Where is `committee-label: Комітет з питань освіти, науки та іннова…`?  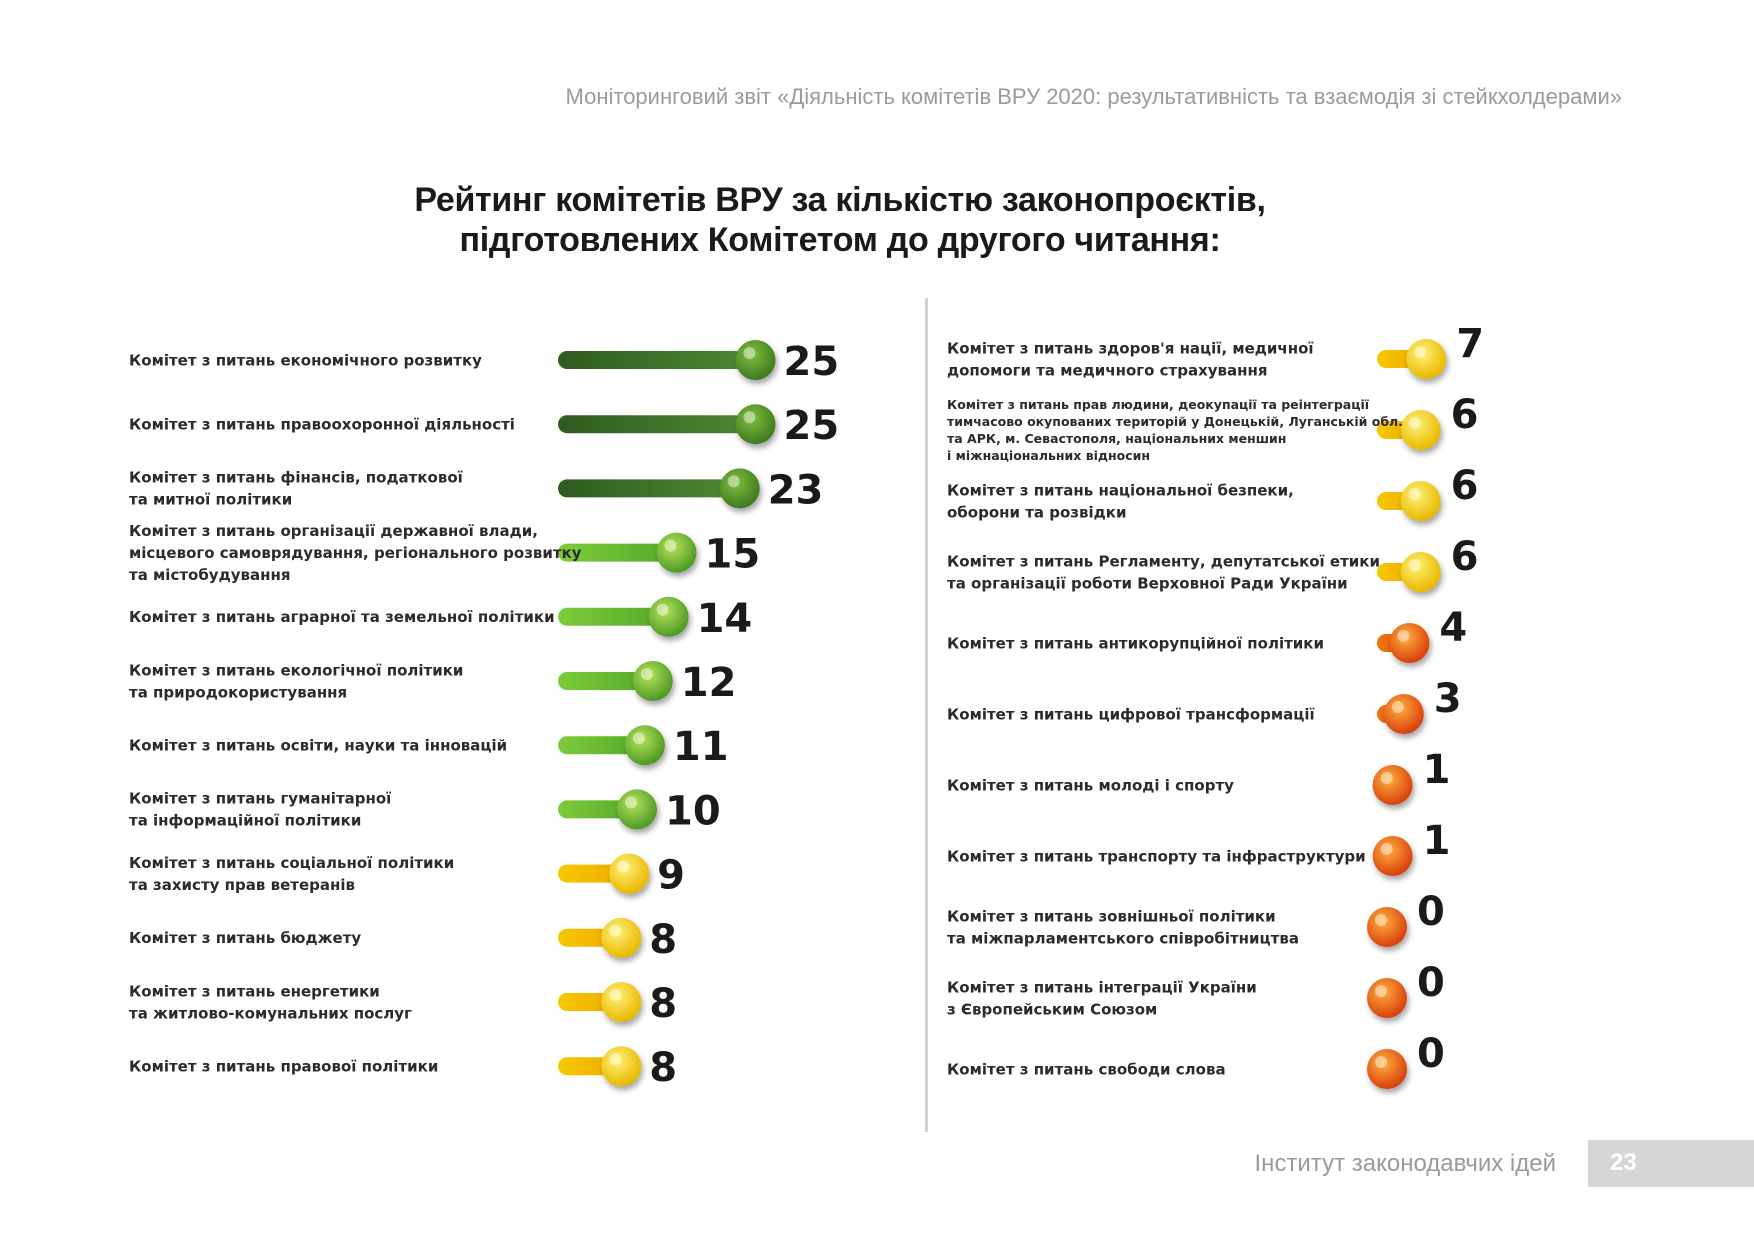
committee-label: Комітет з питань освіти, науки та іннова… is located at coordinates (318, 746).